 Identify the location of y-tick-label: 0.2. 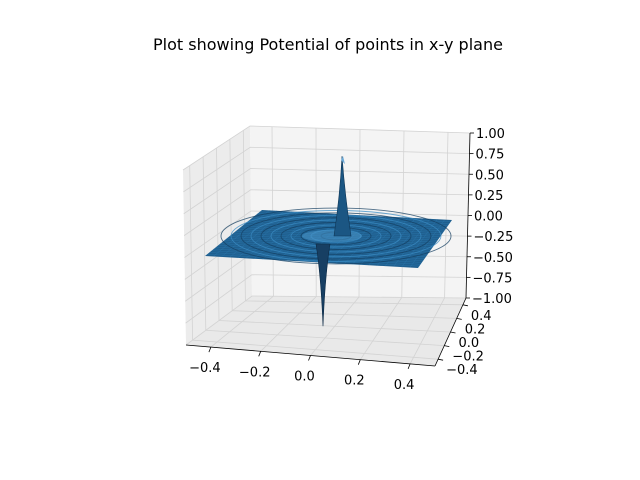
(475, 329).